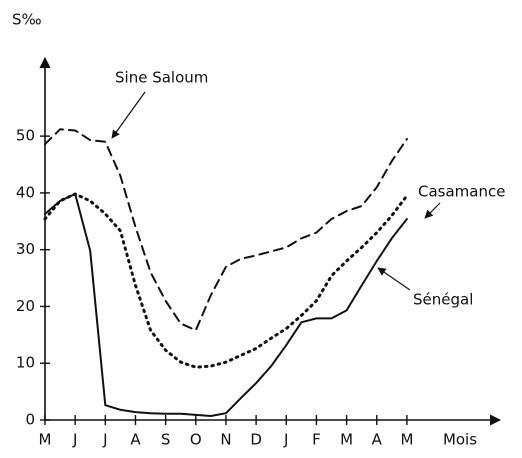  What do you see at coordinates (30, 420) in the screenshot?
I see `y-tick-label: 0` at bounding box center [30, 420].